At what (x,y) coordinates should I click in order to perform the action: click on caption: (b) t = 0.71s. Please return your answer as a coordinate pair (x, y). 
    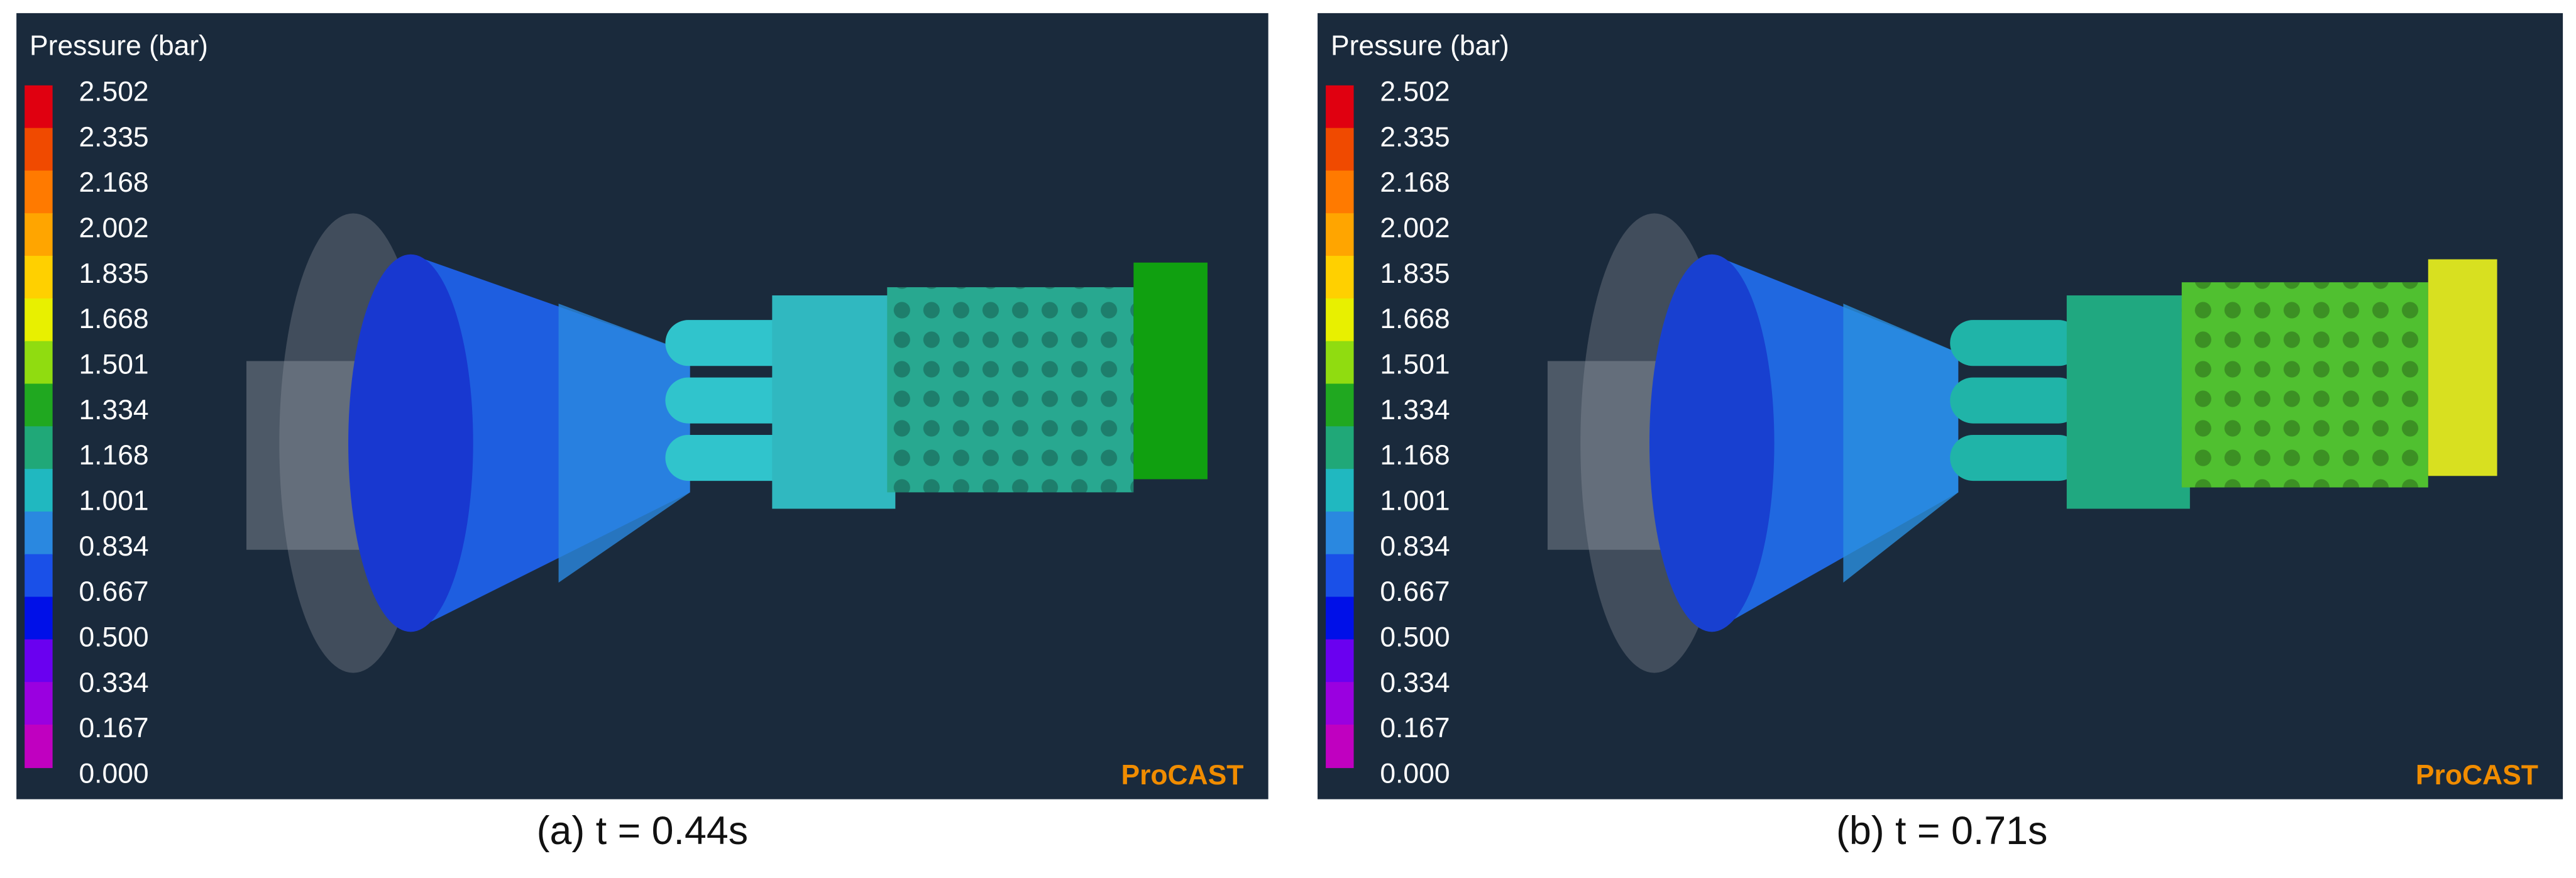
    Looking at the image, I should click on (1941, 831).